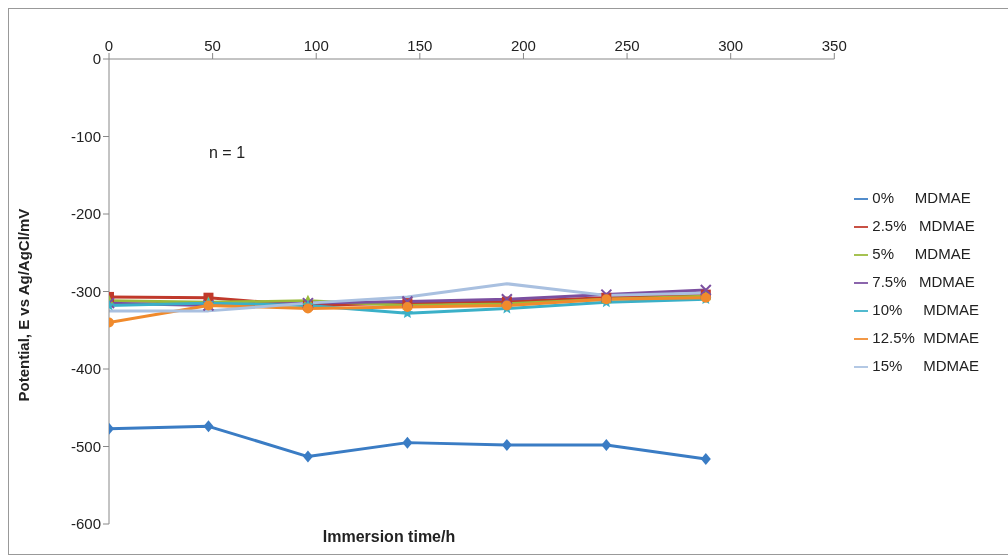 Image resolution: width=1008 pixels, height=557 pixels. I want to click on y-tick-label: -600, so click(85, 524).